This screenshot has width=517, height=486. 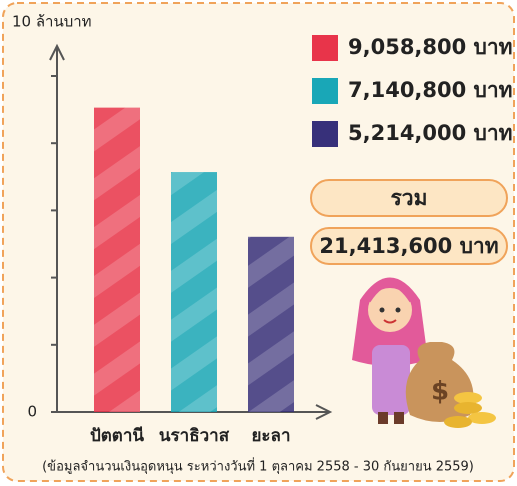 I want to click on y-arrow, so click(x=57, y=52).